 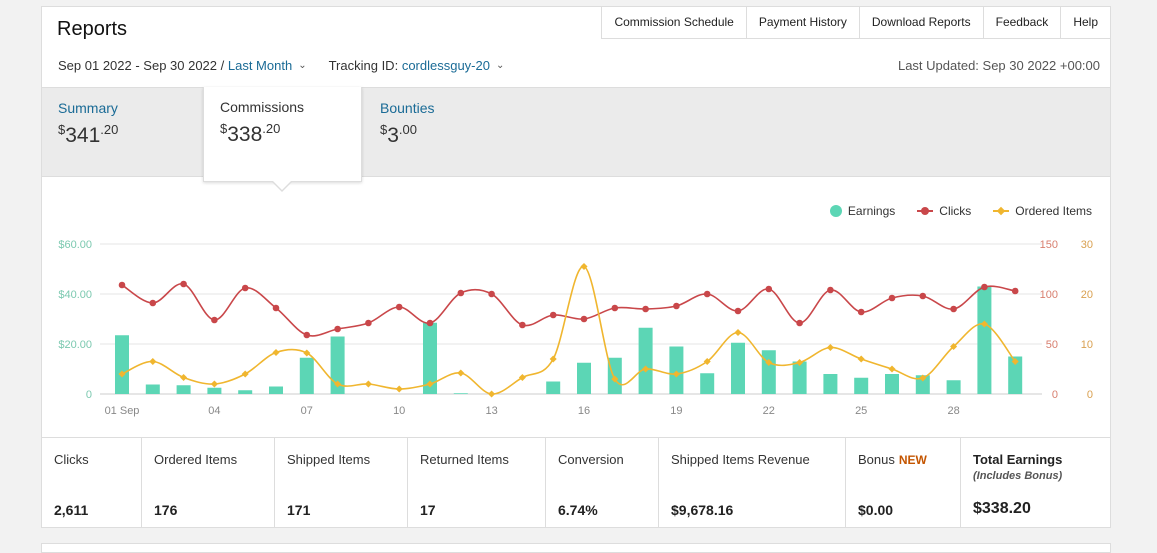 What do you see at coordinates (676, 411) in the screenshot?
I see `x-tick-label: 19` at bounding box center [676, 411].